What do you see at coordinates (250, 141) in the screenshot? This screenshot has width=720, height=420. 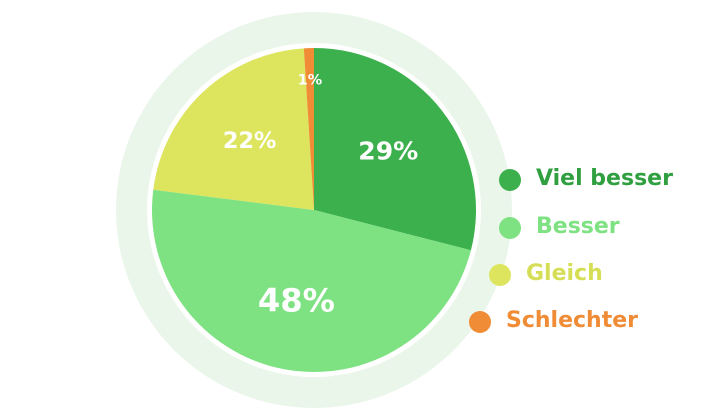 I see `value-label: 22%` at bounding box center [250, 141].